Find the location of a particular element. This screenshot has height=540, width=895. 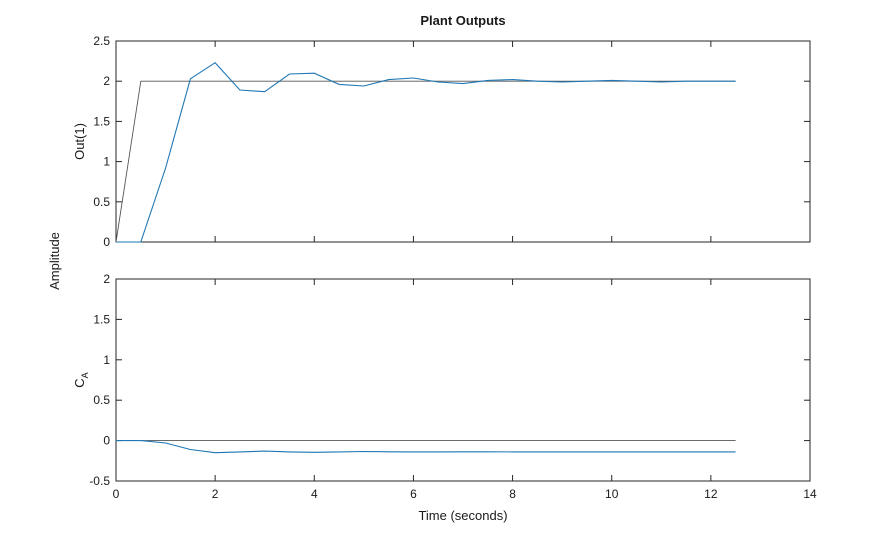

response-line is located at coordinates (426, 447).